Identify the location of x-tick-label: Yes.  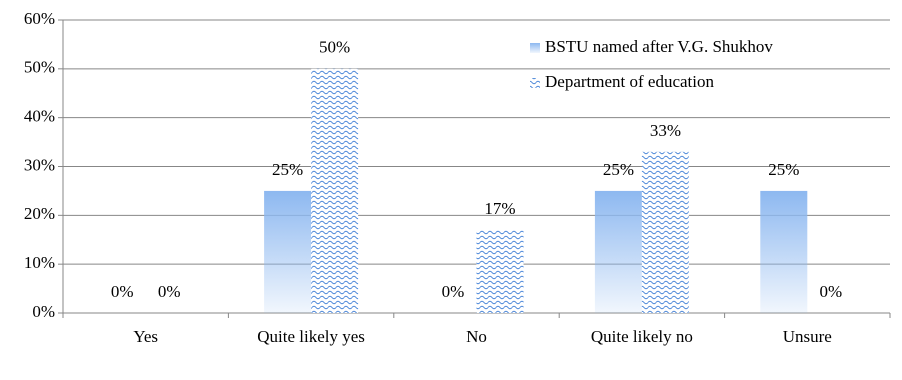
(145, 336).